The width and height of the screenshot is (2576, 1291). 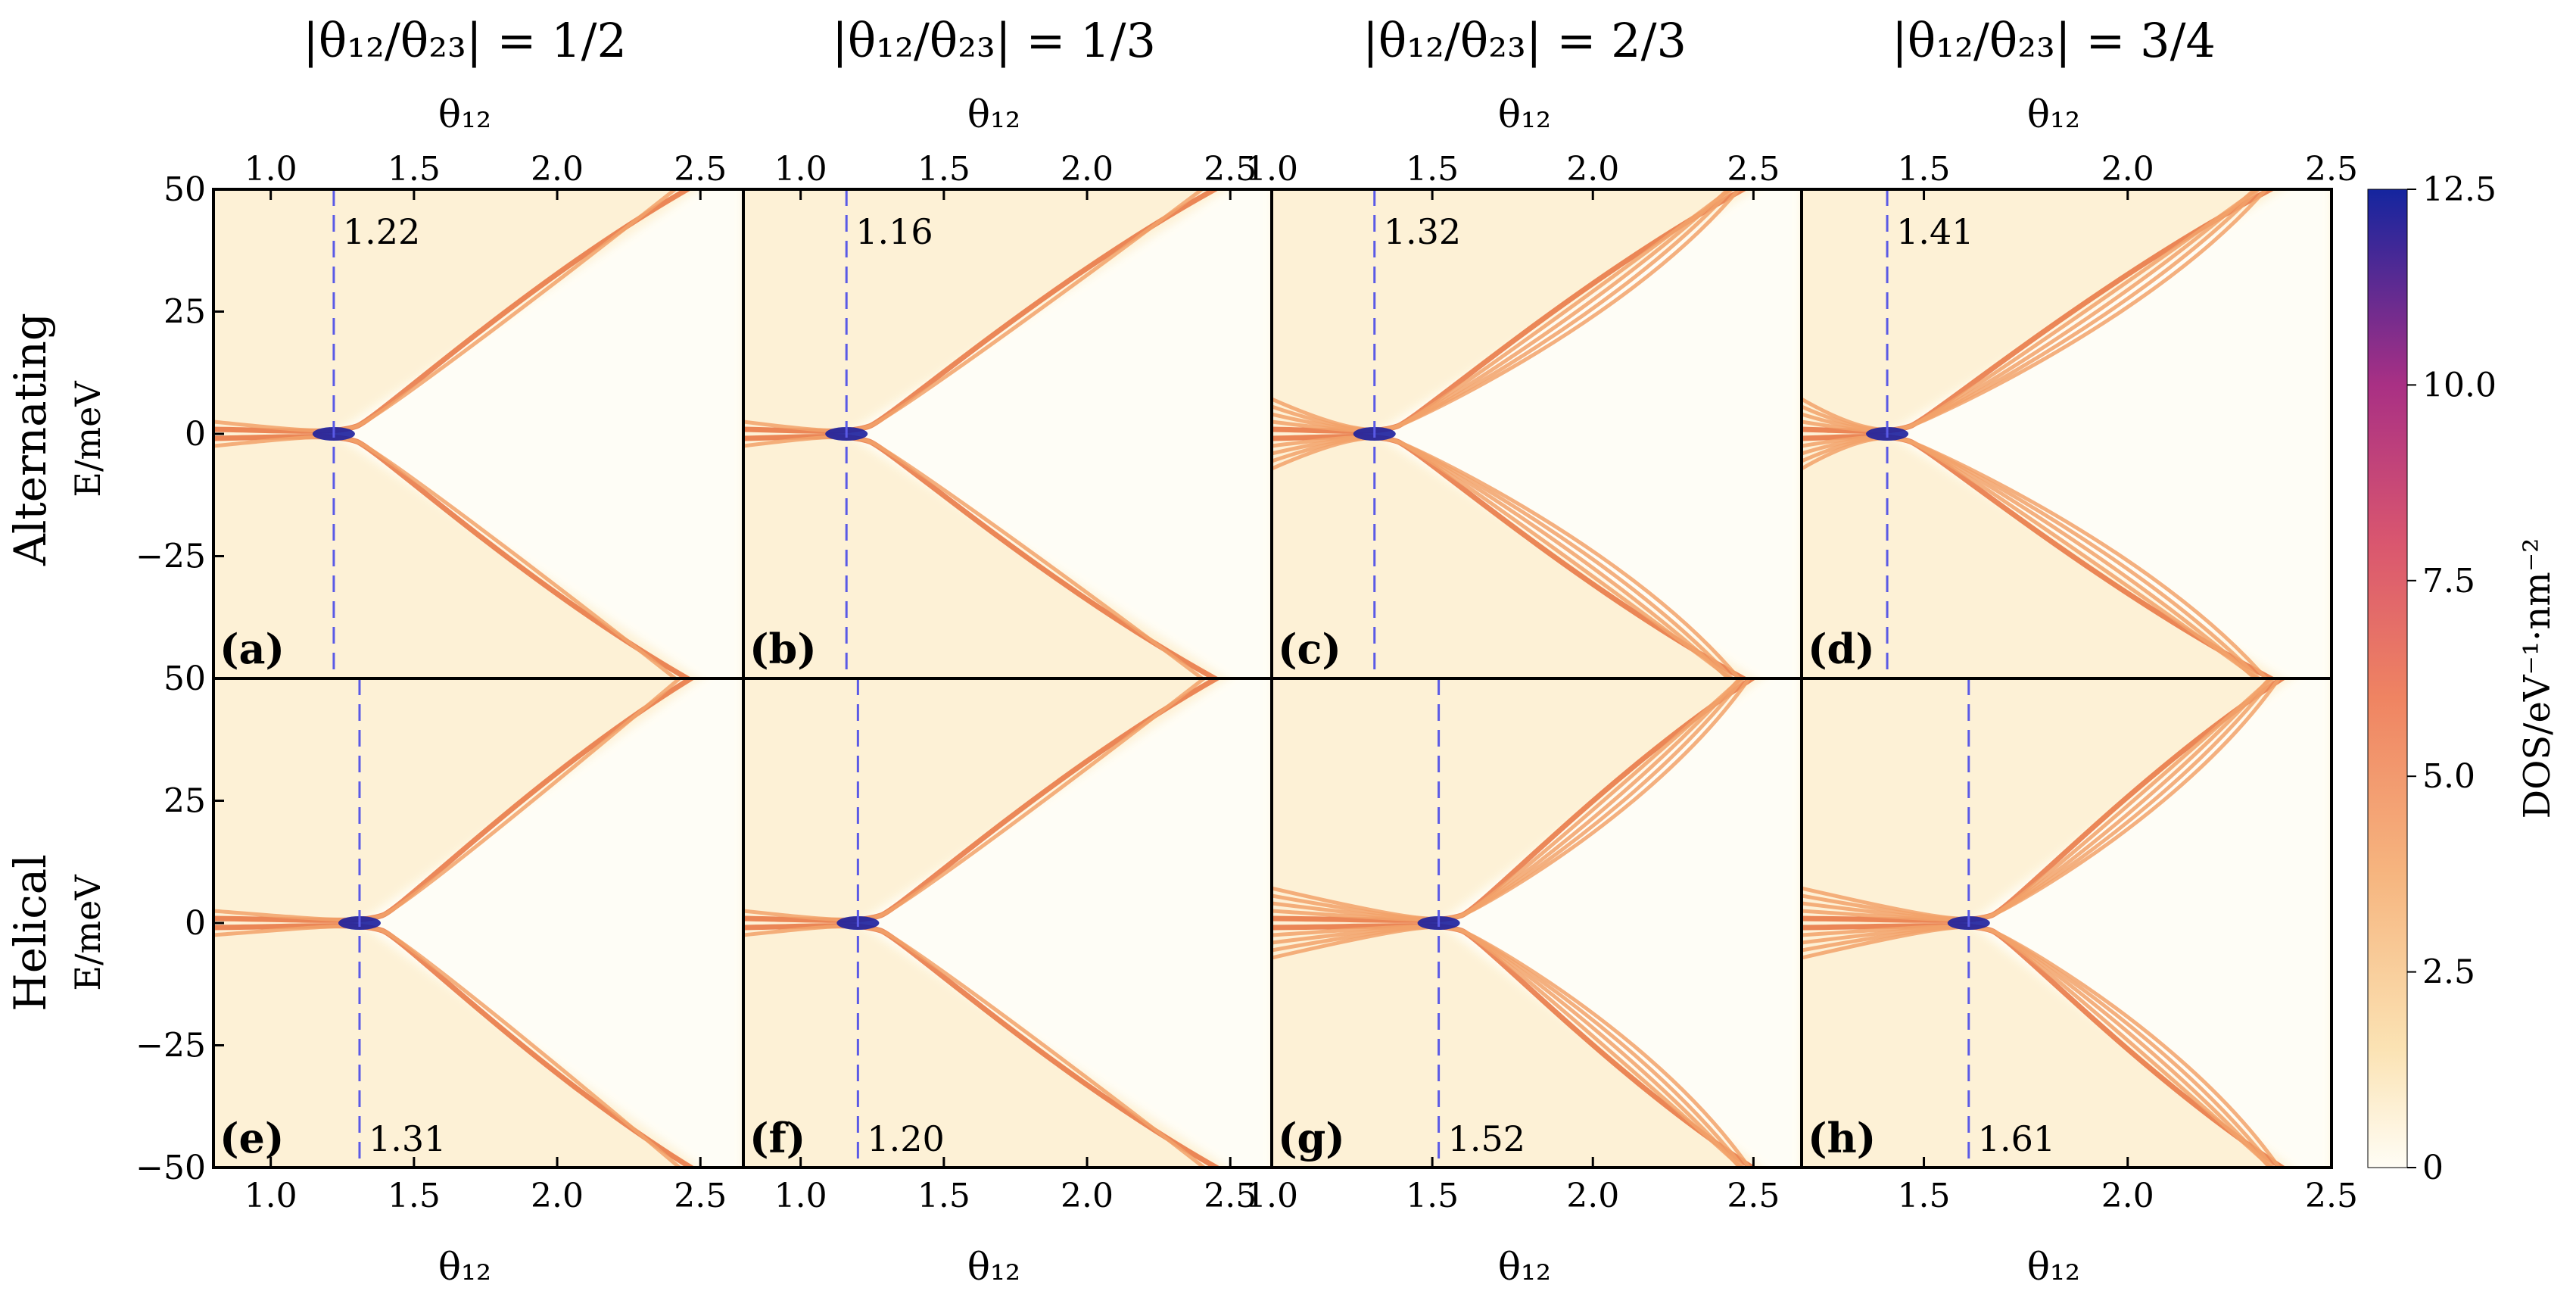 I want to click on panel-c: 1.32 (c) 1.0 1.5 2.0 2.5, so click(x=1524, y=415).